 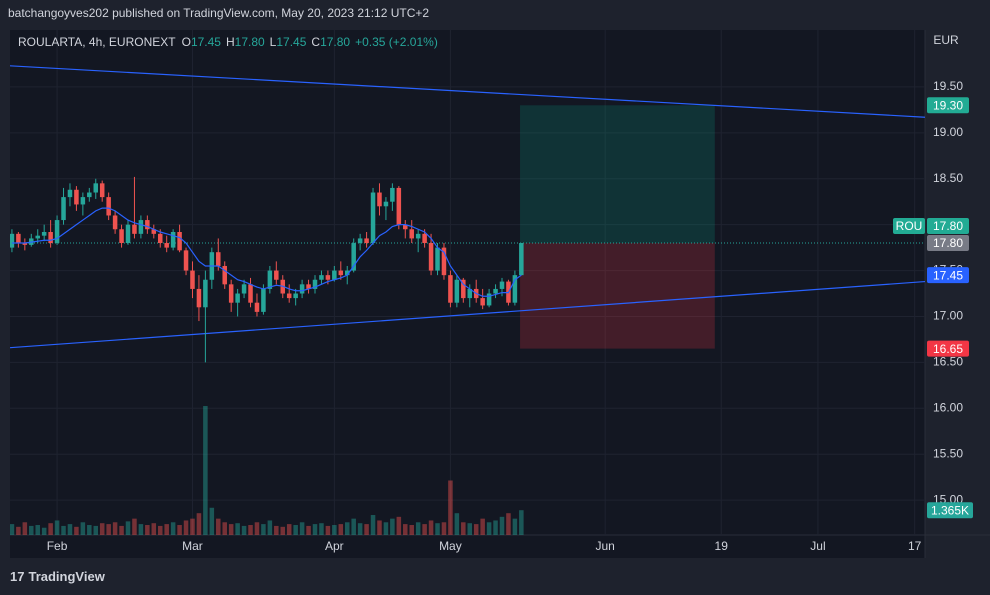 I want to click on y-tick-label: 16.00, so click(x=948, y=407).